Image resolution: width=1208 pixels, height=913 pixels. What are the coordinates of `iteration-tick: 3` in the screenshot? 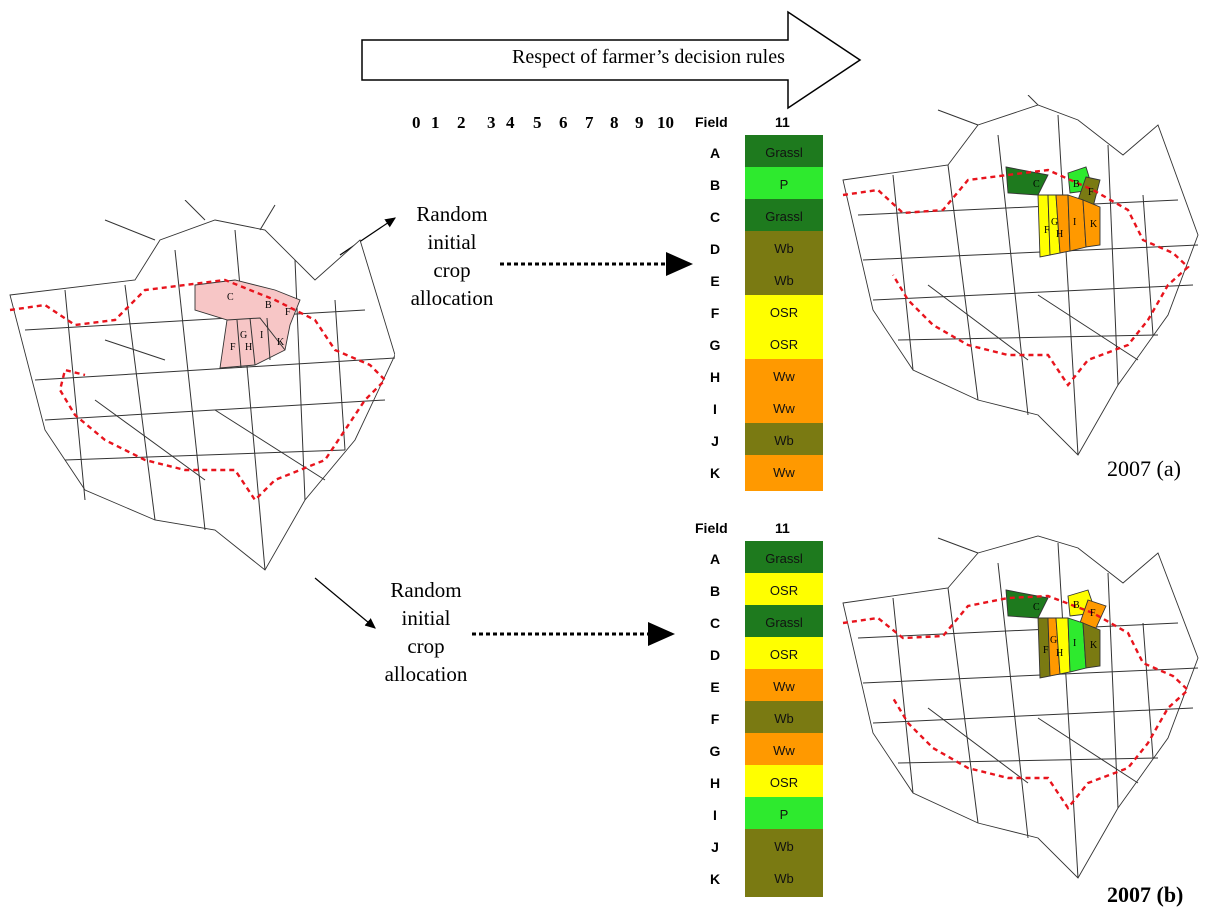 It's located at (491, 122).